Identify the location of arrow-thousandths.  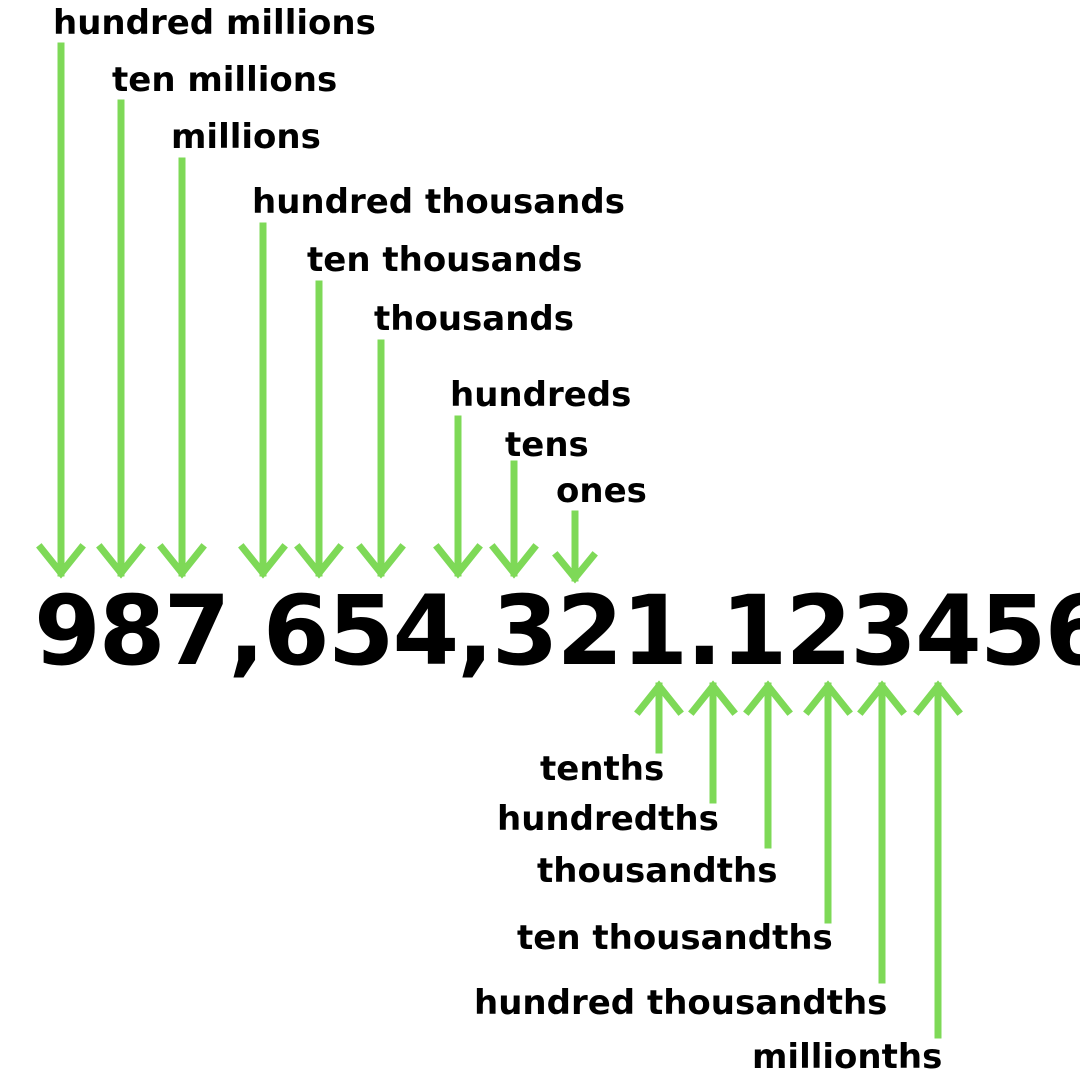
(768, 764).